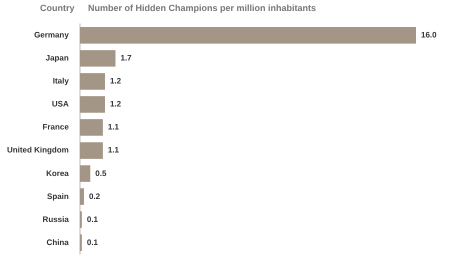 The width and height of the screenshot is (450, 262). I want to click on data-label: 0.5, so click(101, 173).